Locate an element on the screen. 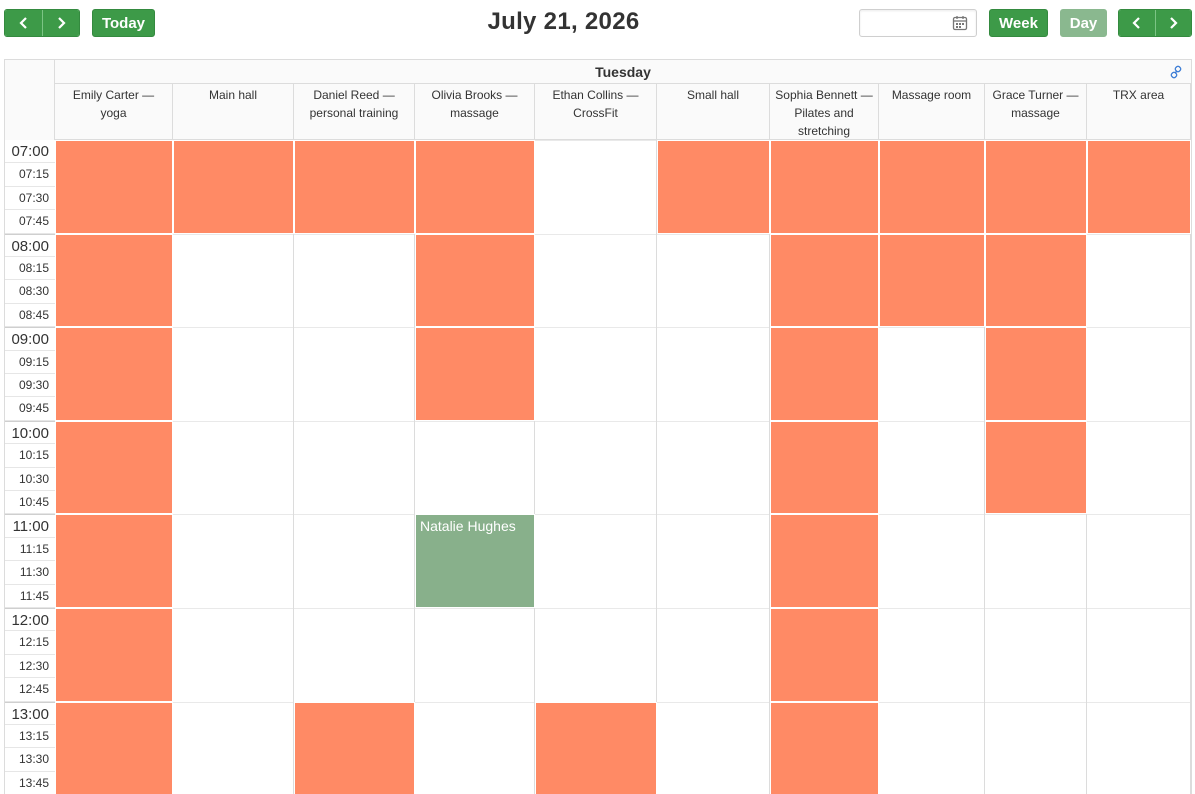 Image resolution: width=1195 pixels, height=794 pixels. resource-name: TRX area is located at coordinates (1138, 95).